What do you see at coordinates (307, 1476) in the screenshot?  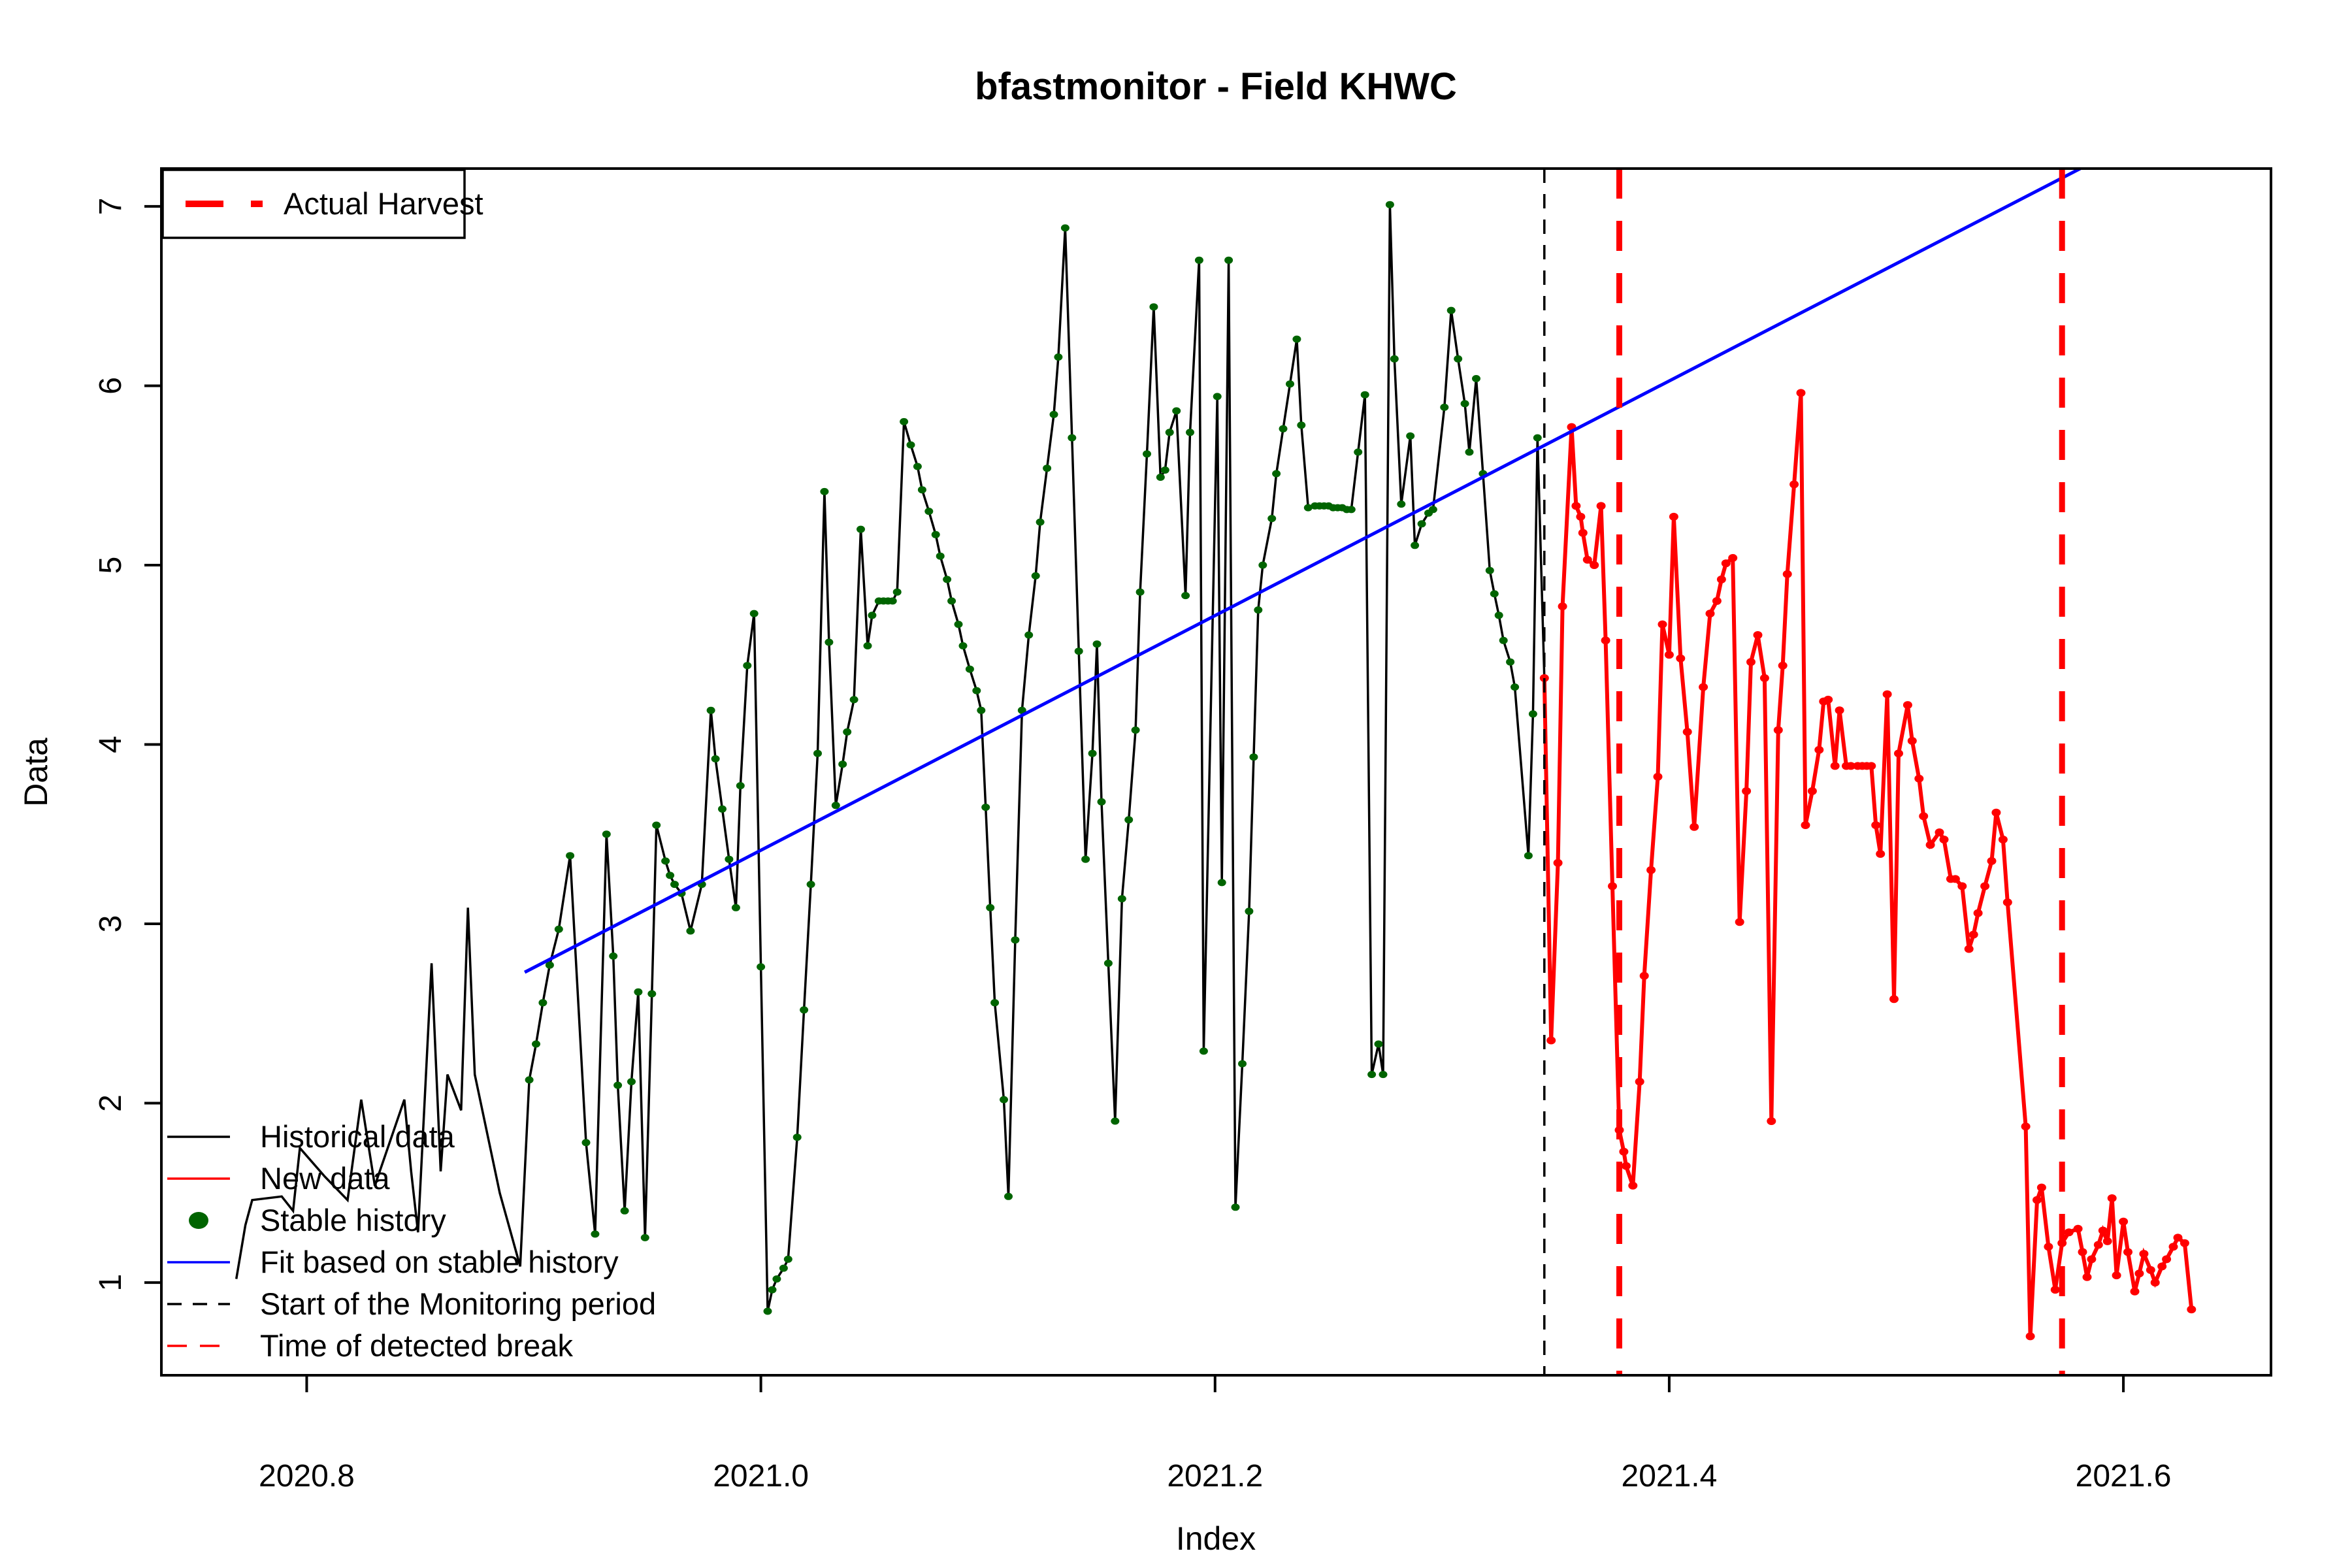 I see `x-tick-label: 2020.8` at bounding box center [307, 1476].